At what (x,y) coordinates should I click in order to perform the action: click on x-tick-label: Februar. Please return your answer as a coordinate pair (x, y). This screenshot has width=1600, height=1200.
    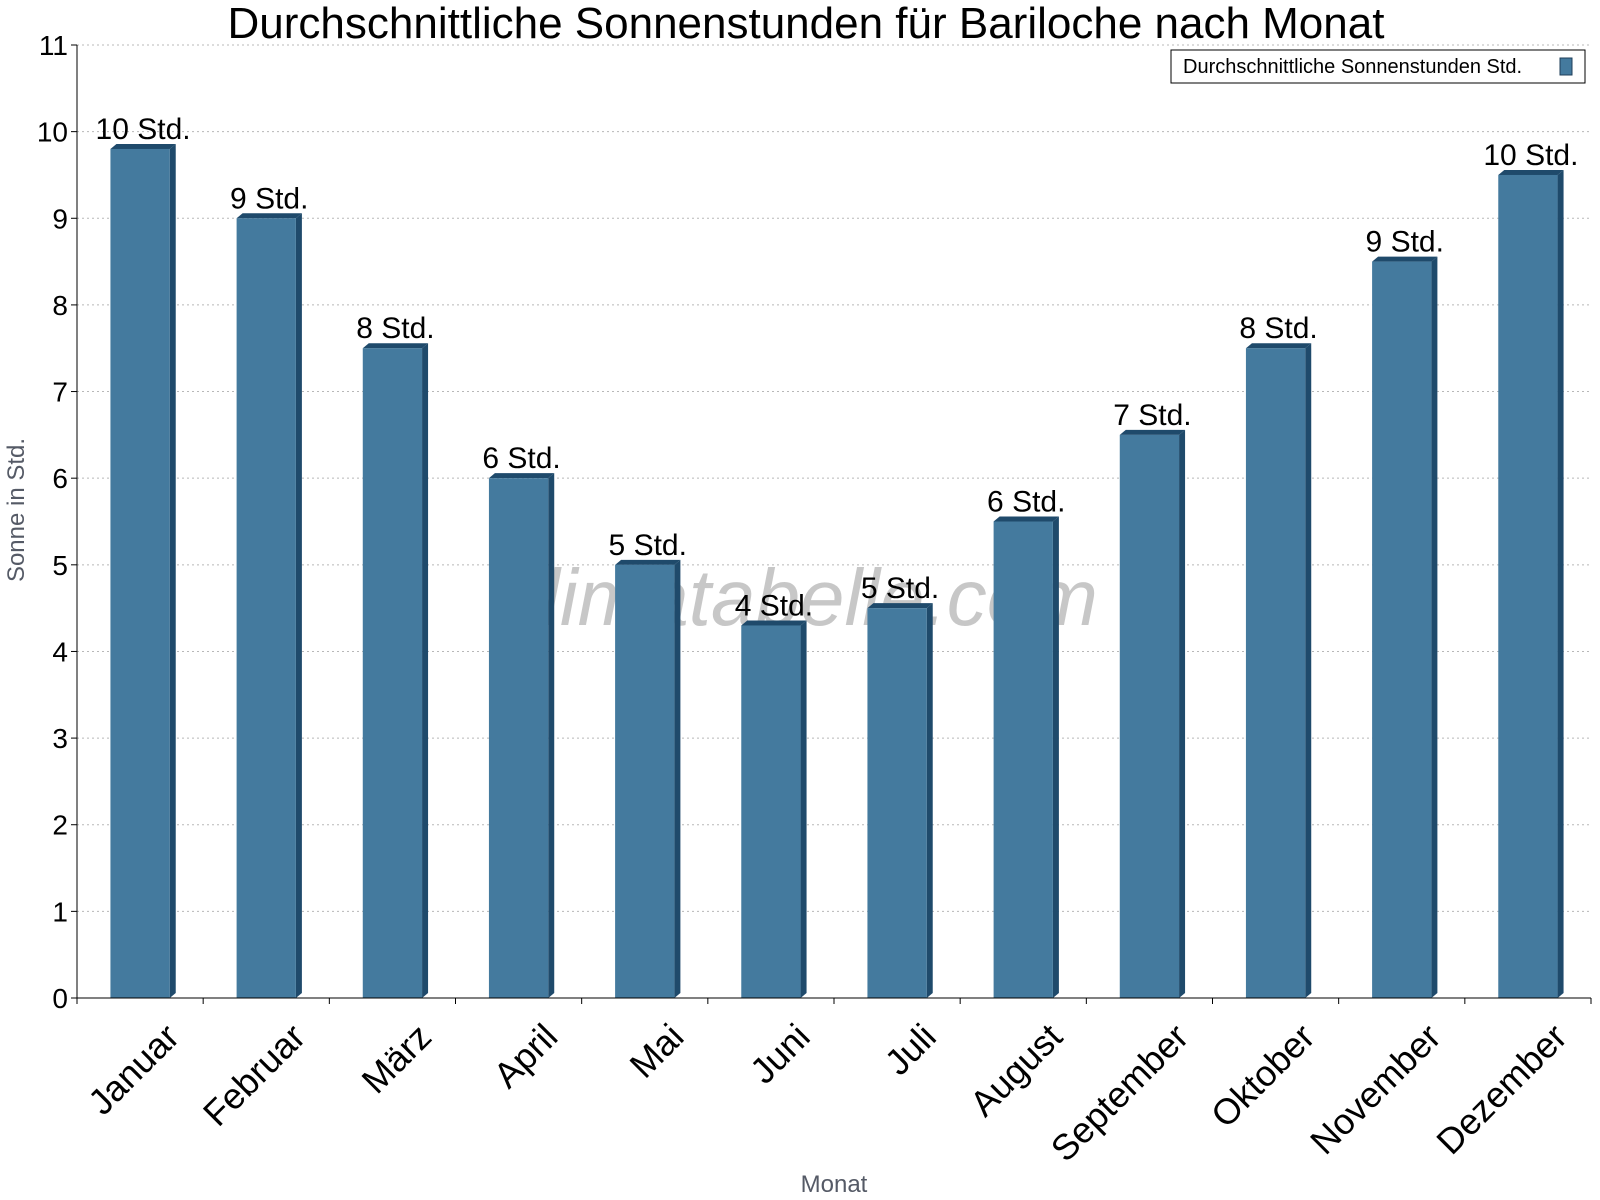
    Looking at the image, I should click on (254, 1075).